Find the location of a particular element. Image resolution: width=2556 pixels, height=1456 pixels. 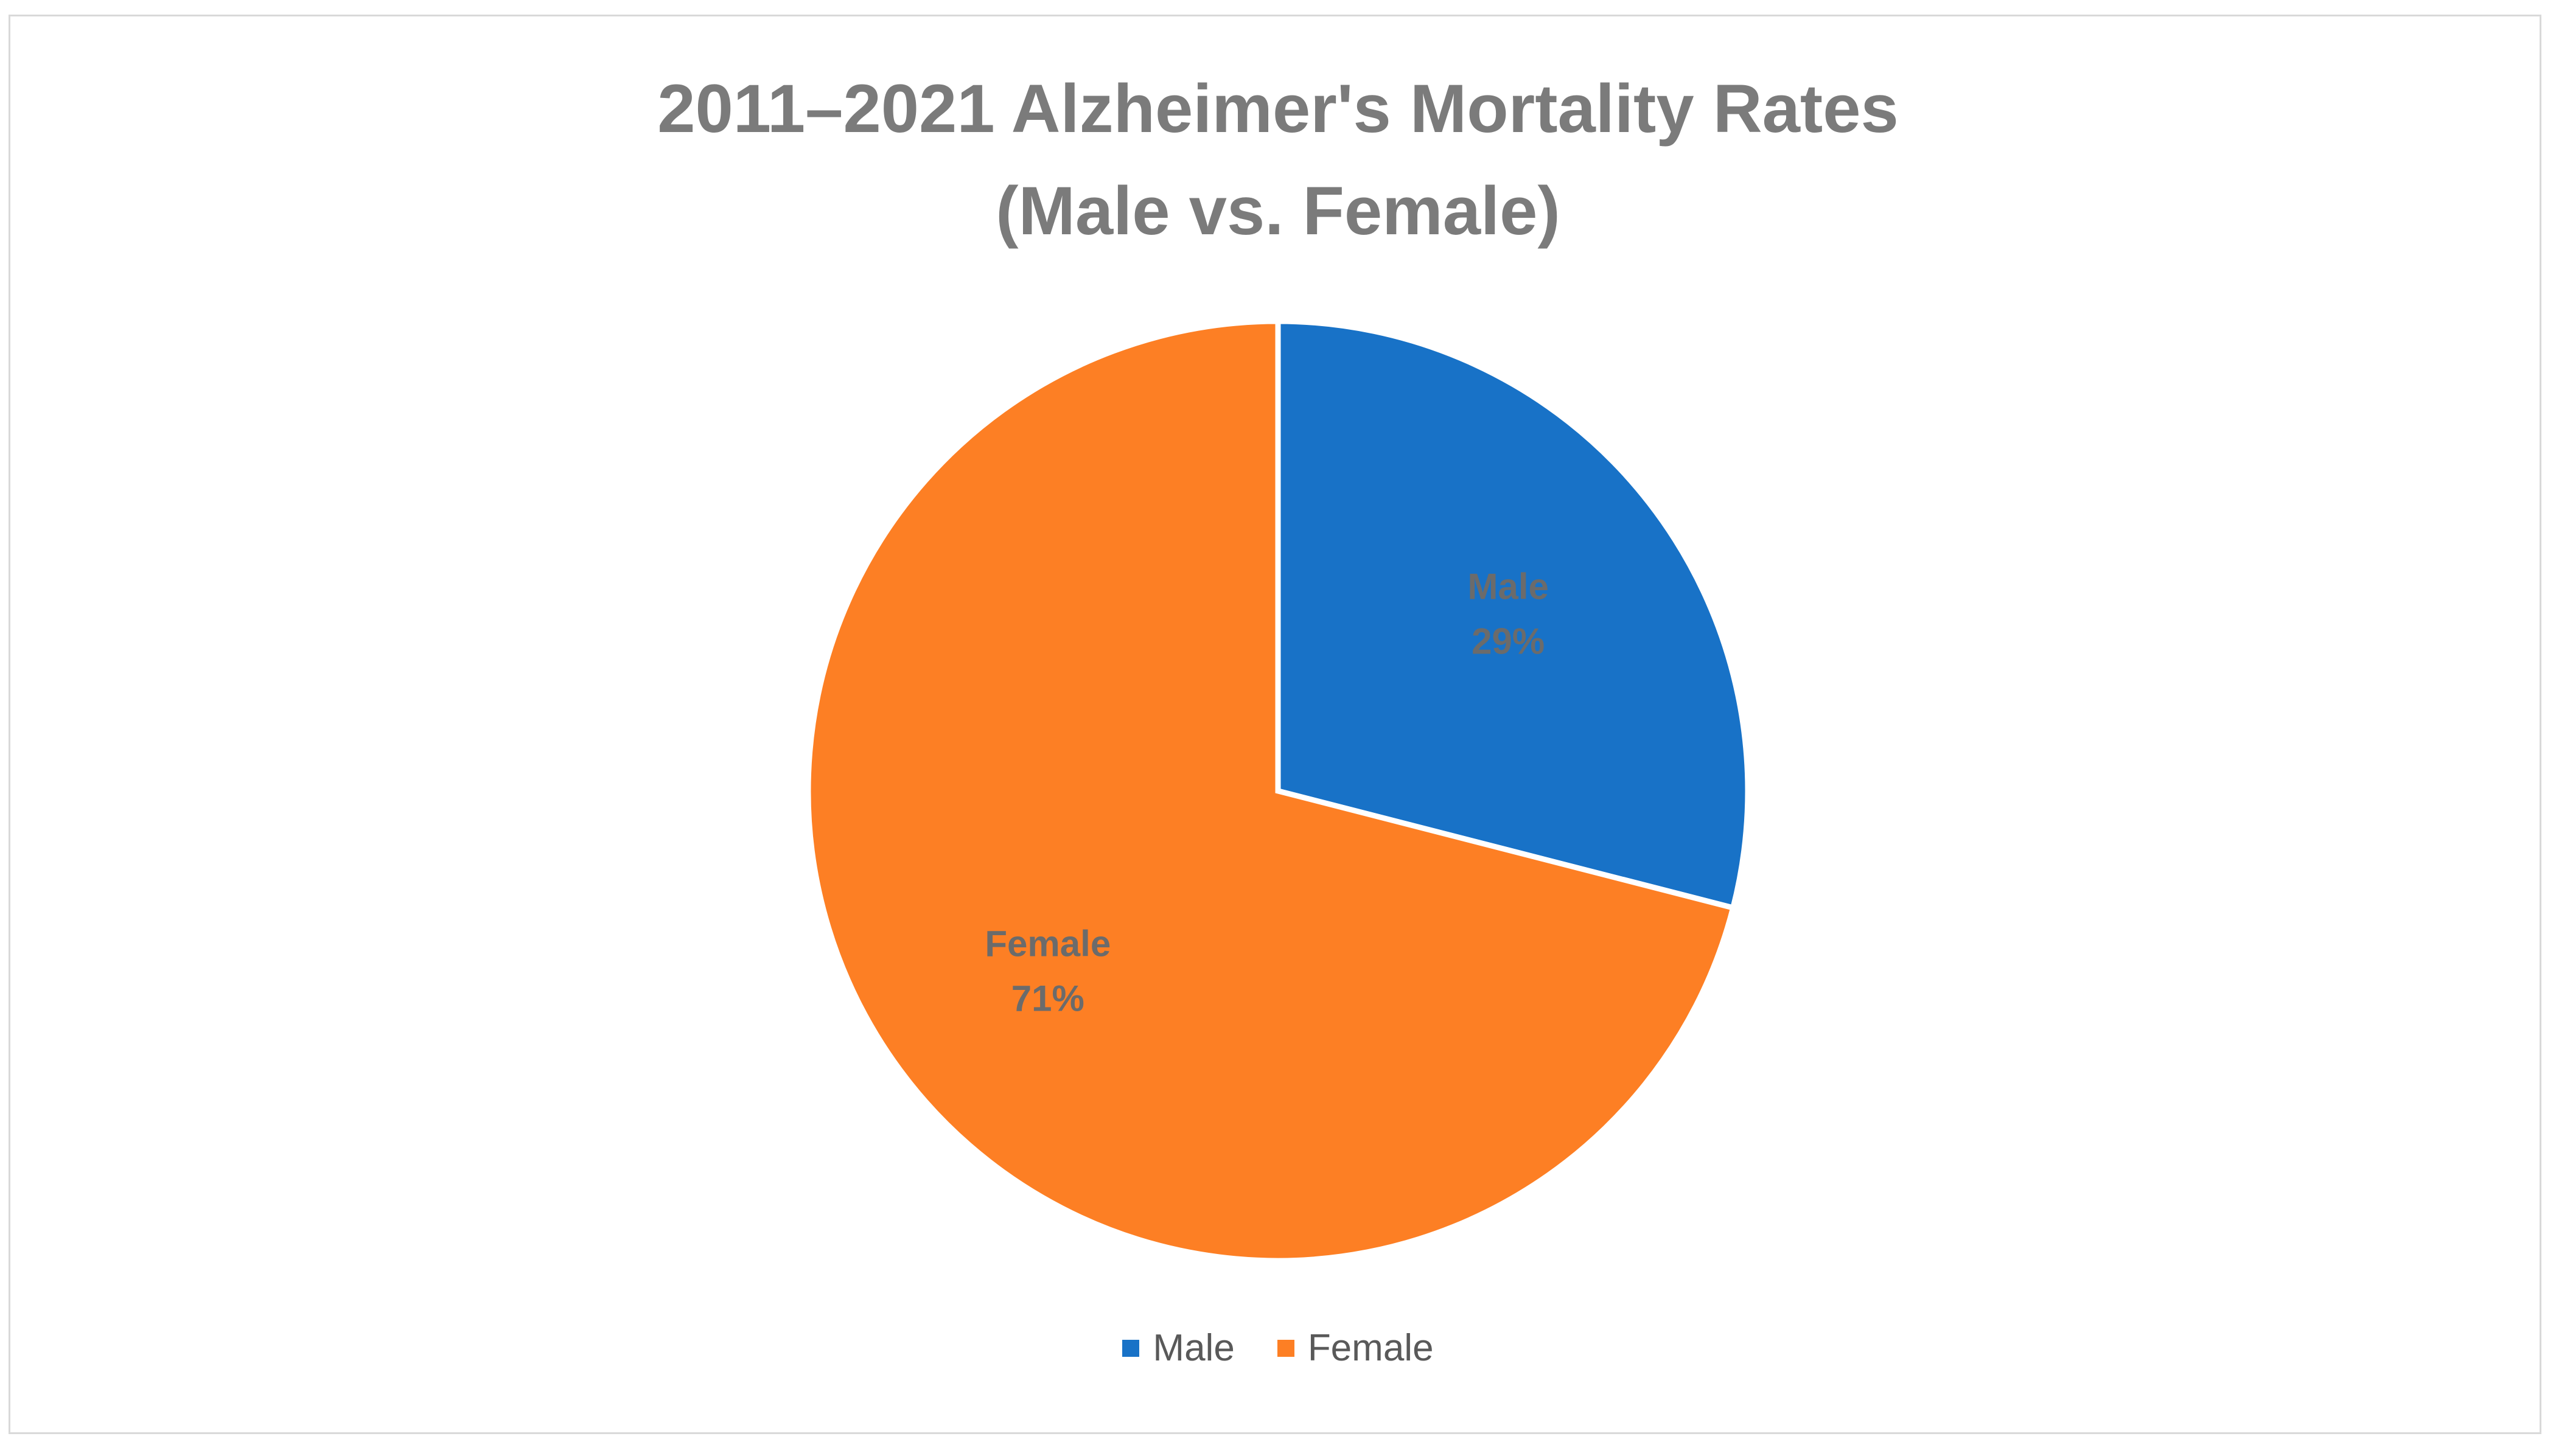

legend: Male Female is located at coordinates (1278, 1348).